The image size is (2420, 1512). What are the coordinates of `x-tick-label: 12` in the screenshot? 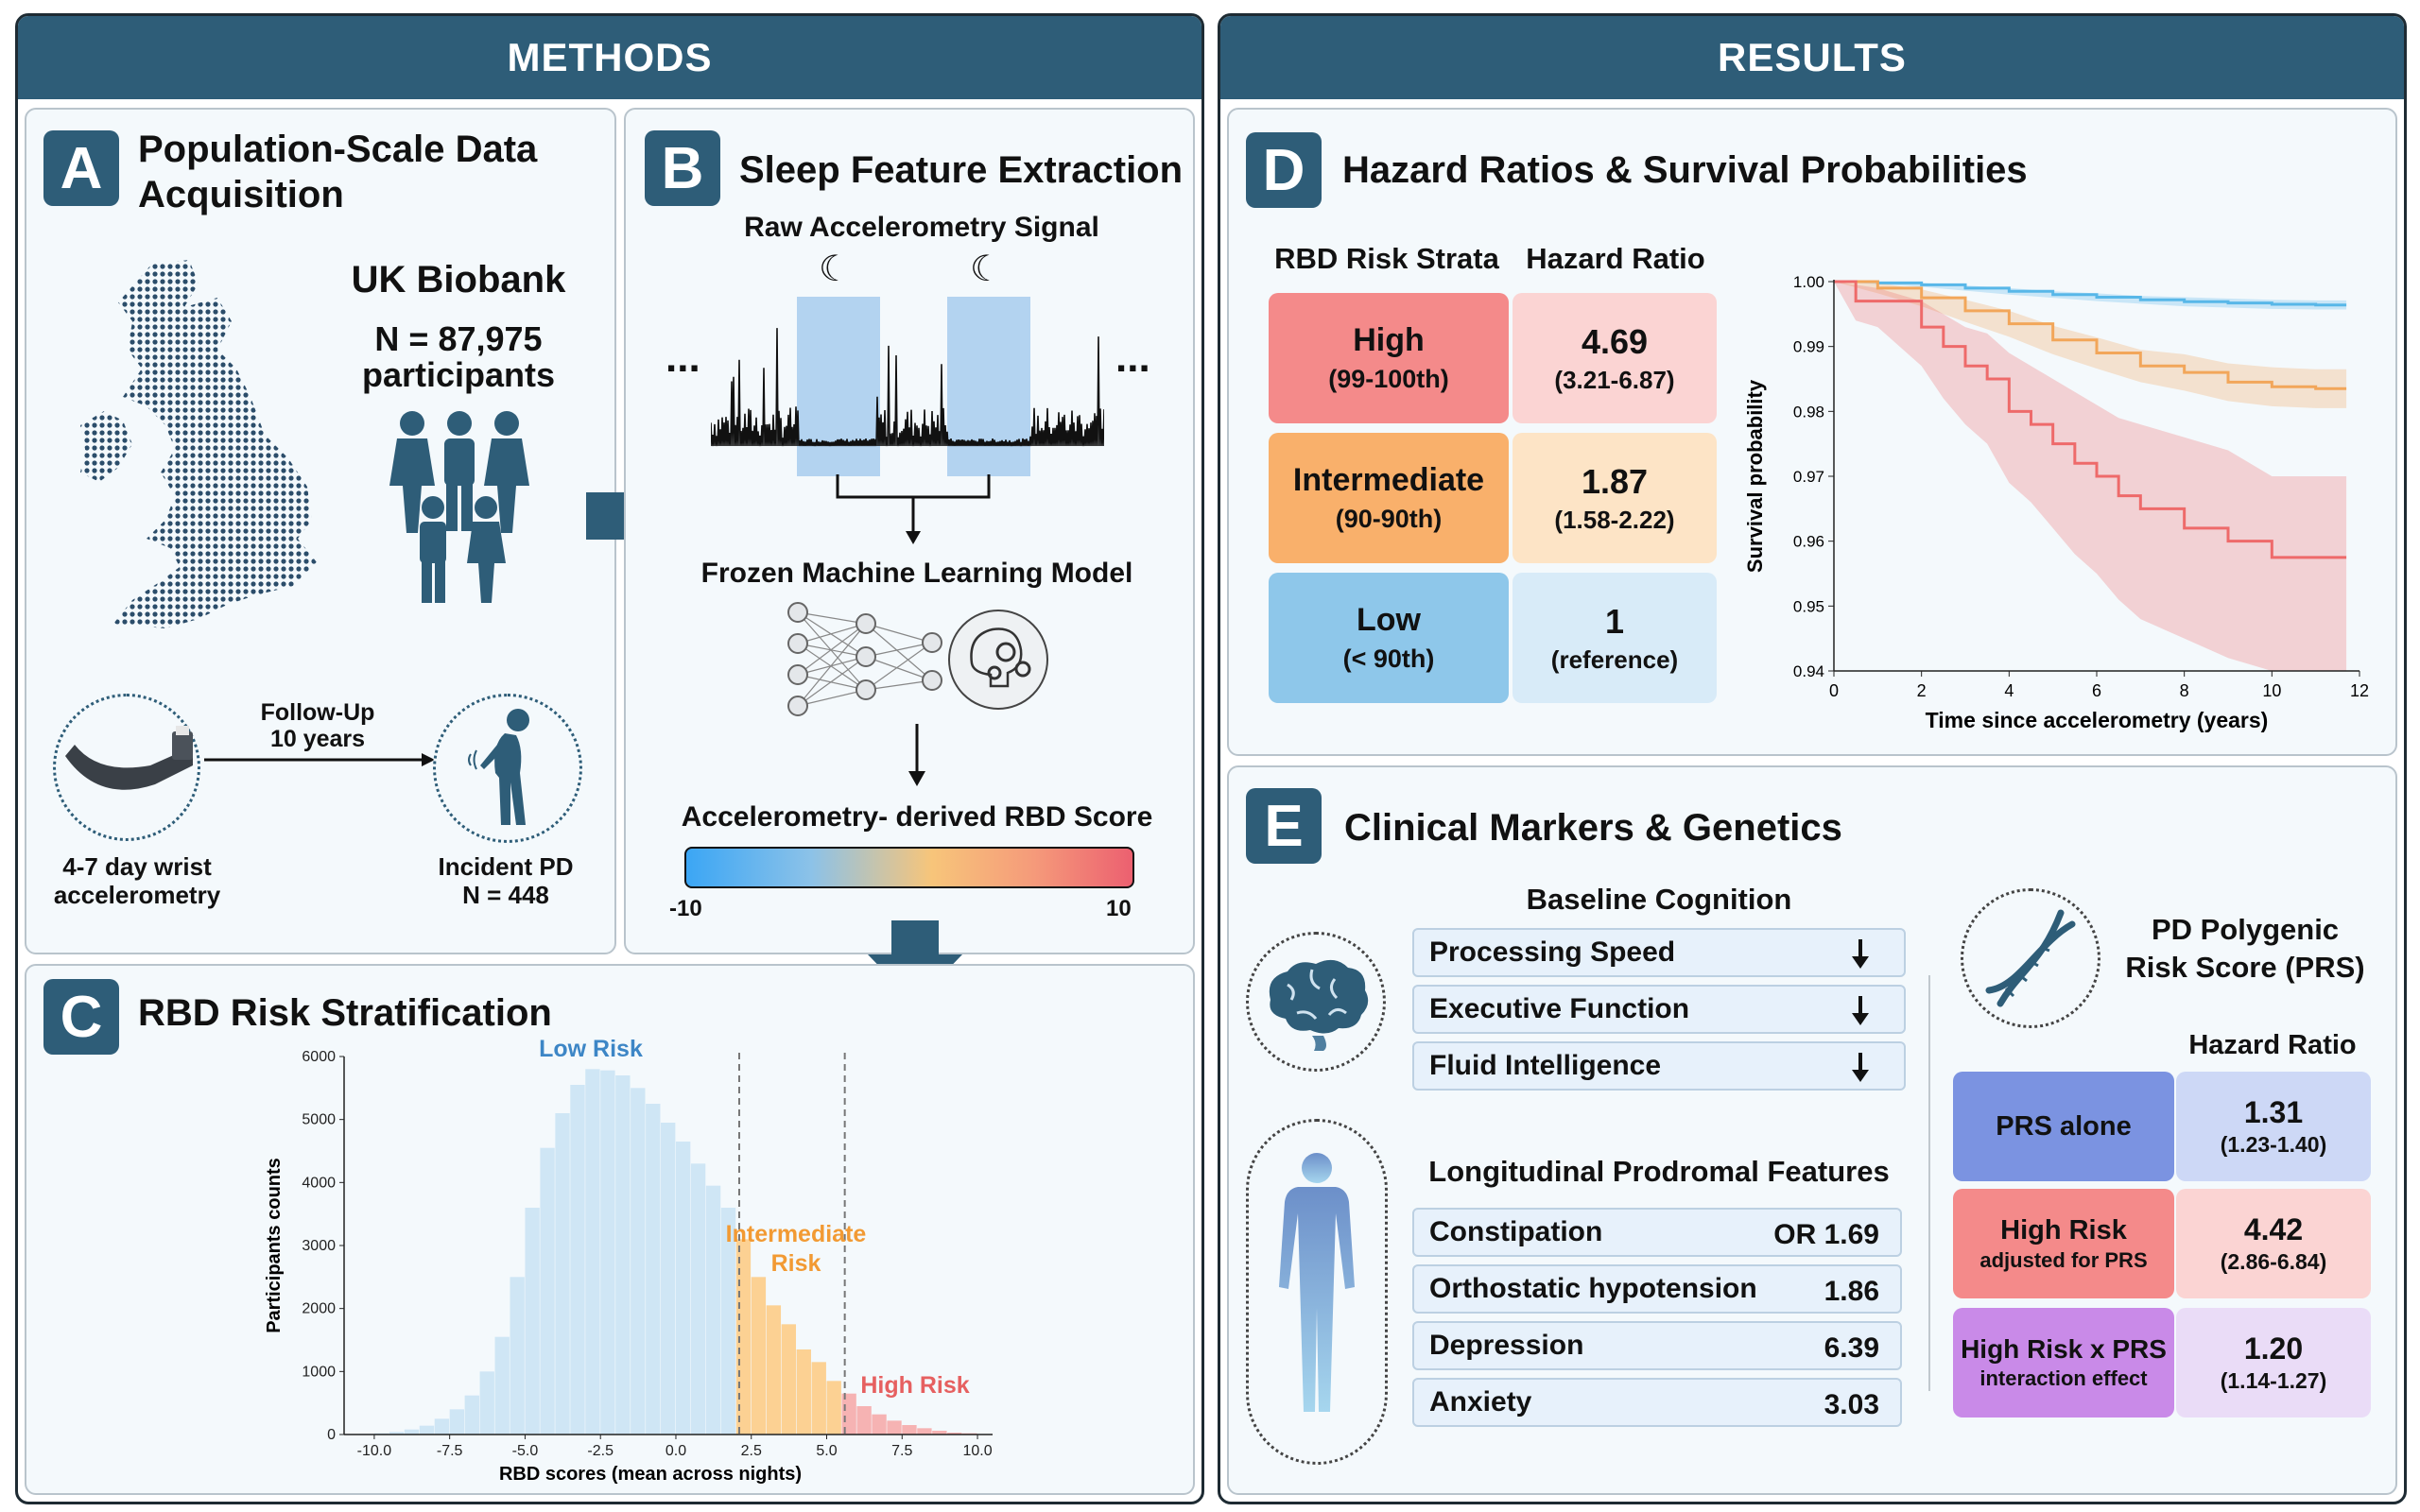 It's located at (2359, 690).